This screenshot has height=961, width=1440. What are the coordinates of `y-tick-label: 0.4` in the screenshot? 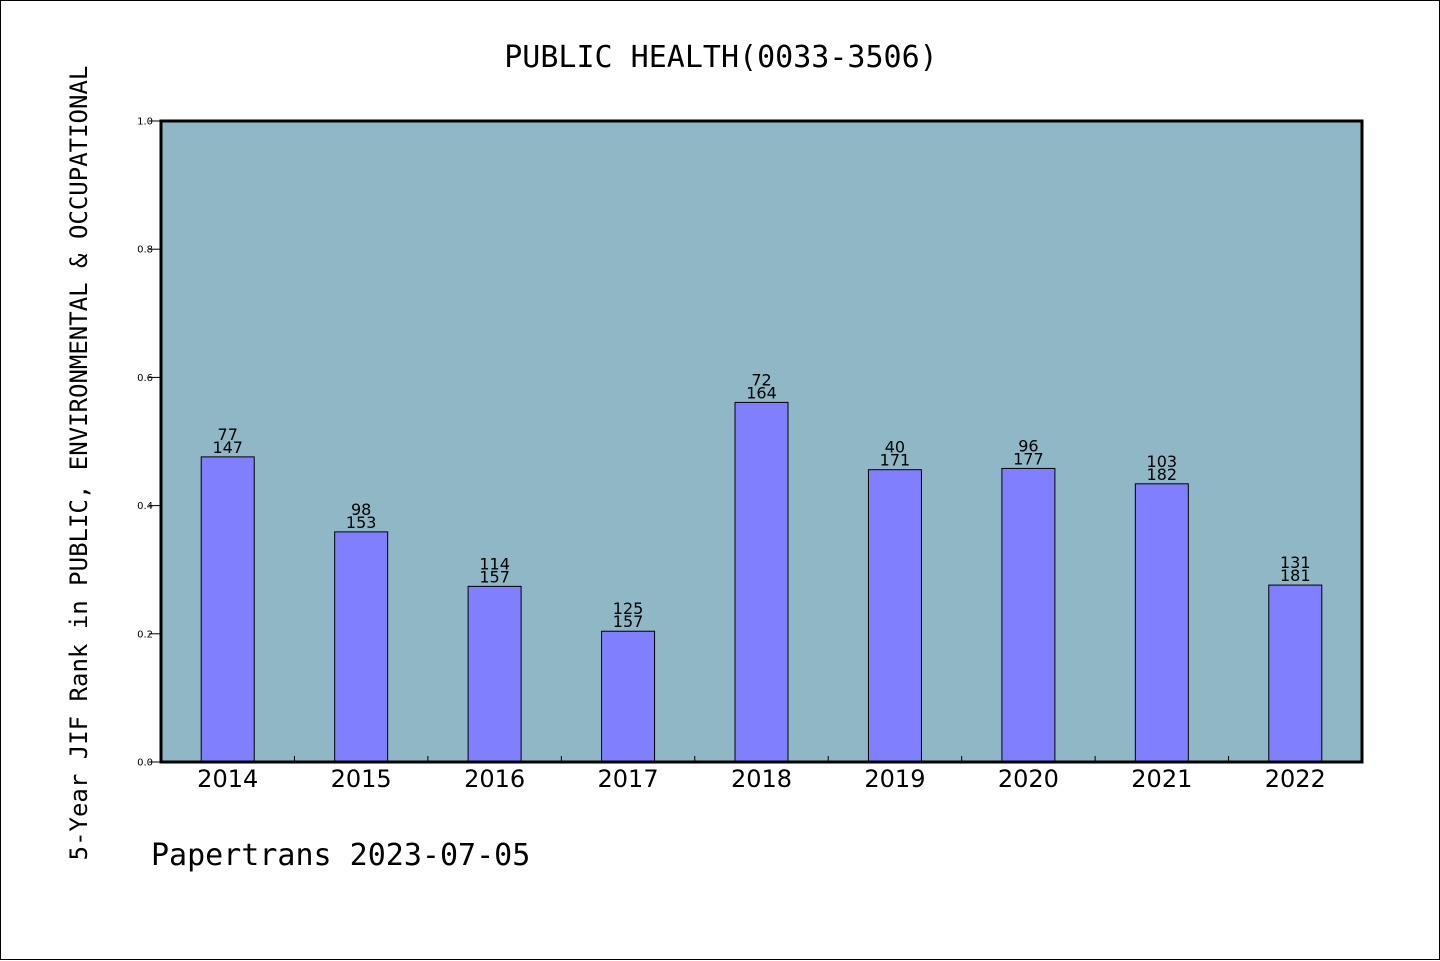 It's located at (145, 506).